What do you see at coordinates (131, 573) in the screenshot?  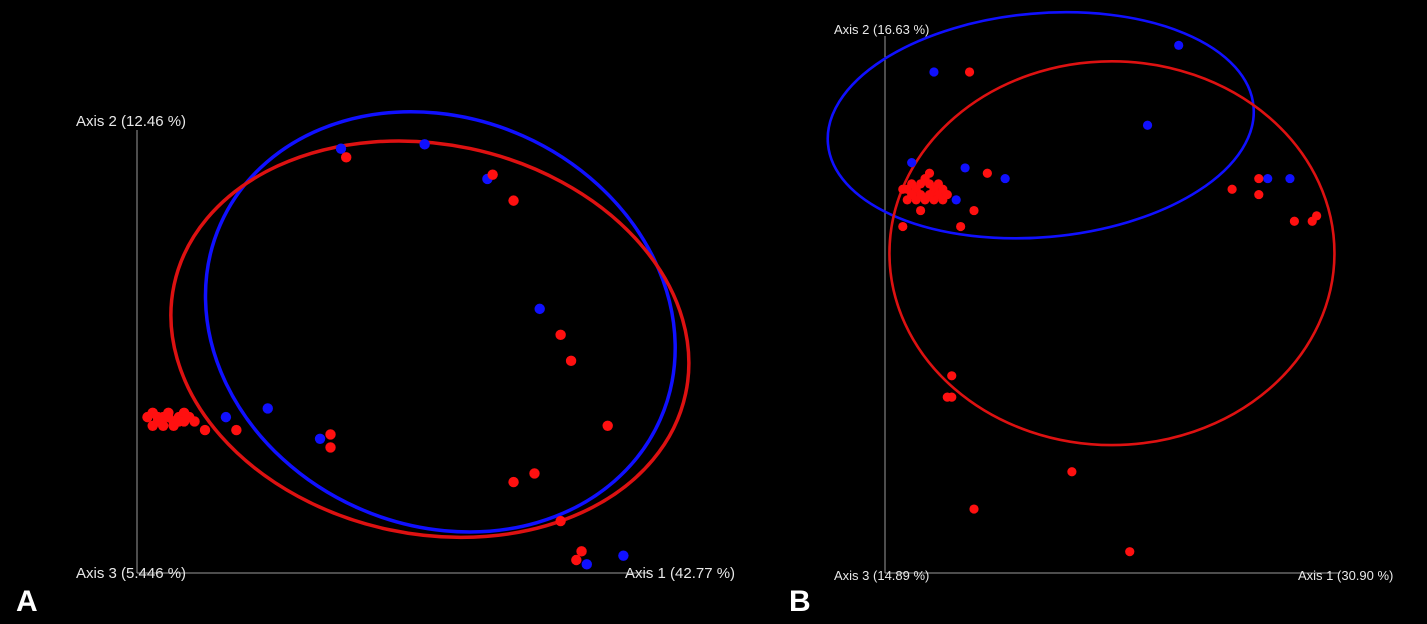 I see `panel-a-z-axis-label: Axis 3 (5.446 %)` at bounding box center [131, 573].